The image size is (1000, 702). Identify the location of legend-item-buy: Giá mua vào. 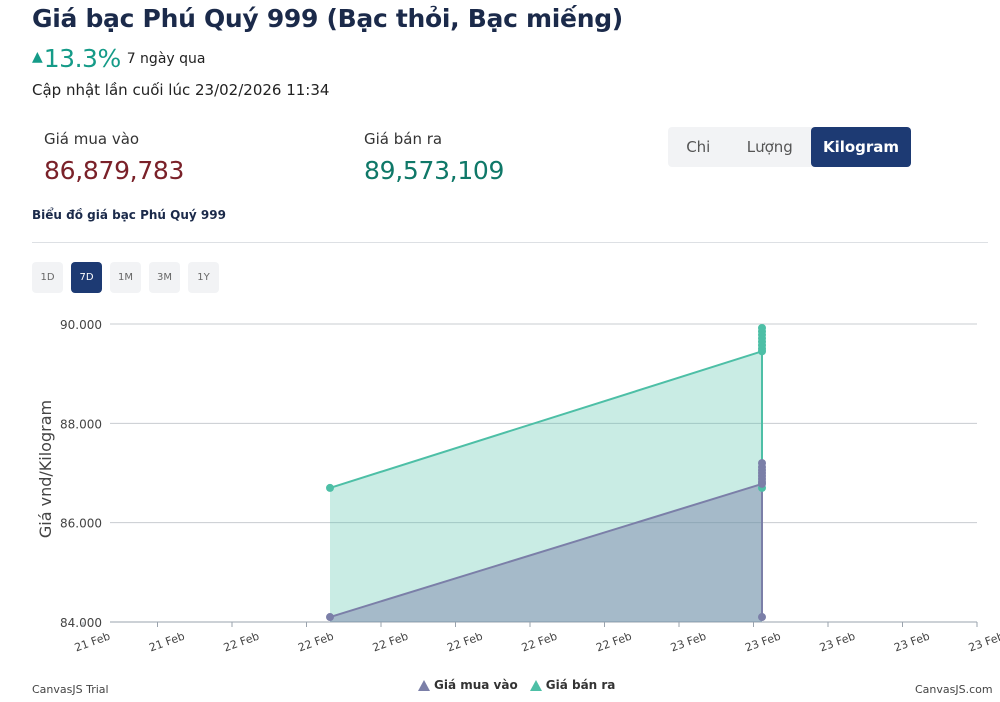
(468, 685).